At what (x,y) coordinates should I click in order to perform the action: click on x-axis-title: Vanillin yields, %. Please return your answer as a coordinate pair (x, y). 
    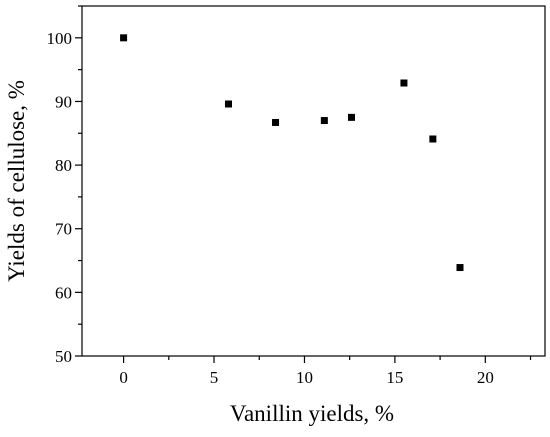
    Looking at the image, I should click on (312, 413).